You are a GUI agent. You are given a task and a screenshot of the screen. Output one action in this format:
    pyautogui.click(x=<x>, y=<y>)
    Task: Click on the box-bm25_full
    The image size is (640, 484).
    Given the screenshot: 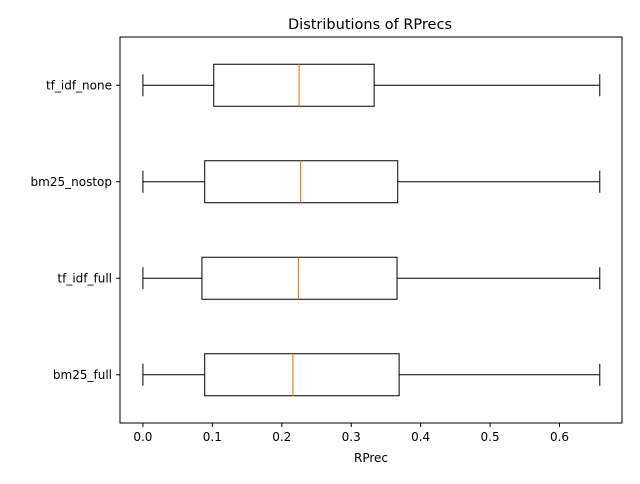 What is the action you would take?
    pyautogui.click(x=371, y=375)
    